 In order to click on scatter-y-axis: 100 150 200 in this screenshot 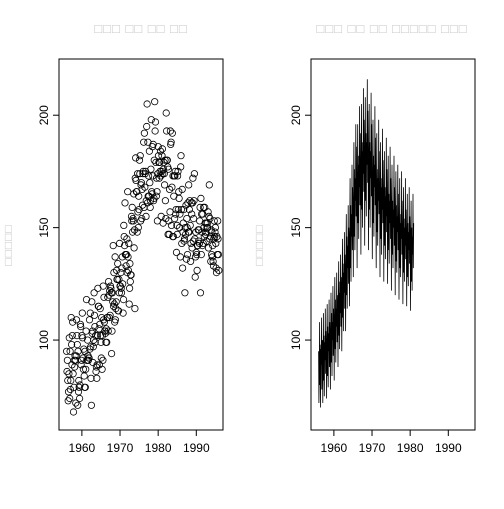, I will do `click(48, 227)`.